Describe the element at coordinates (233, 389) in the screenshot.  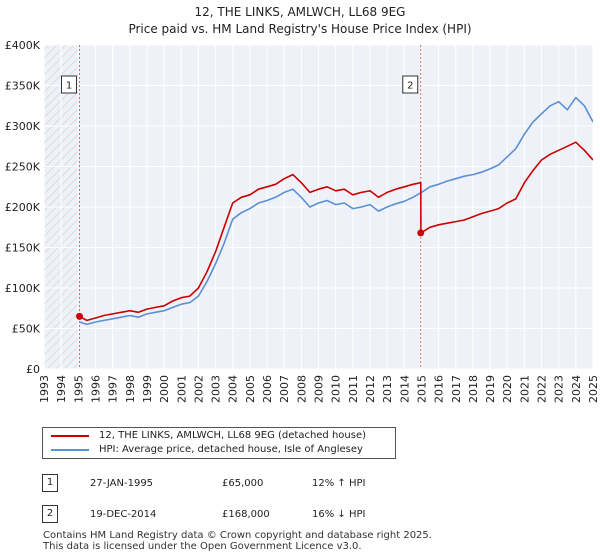
I see `x-tick-label: 2004` at that location.